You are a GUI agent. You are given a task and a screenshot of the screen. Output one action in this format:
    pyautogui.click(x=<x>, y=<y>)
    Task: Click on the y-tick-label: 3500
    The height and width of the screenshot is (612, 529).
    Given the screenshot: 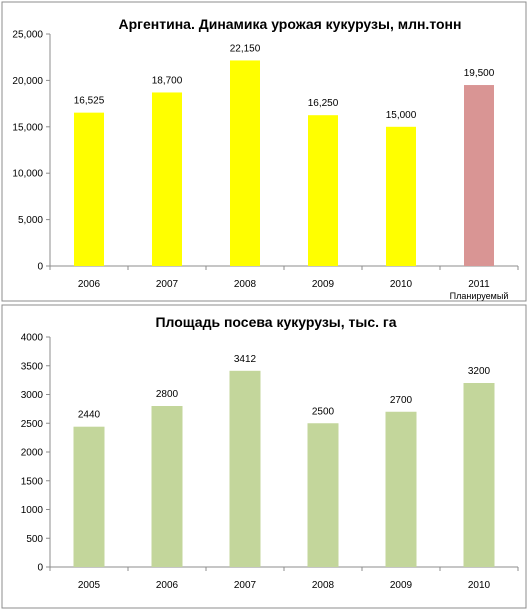 What is the action you would take?
    pyautogui.click(x=32, y=366)
    